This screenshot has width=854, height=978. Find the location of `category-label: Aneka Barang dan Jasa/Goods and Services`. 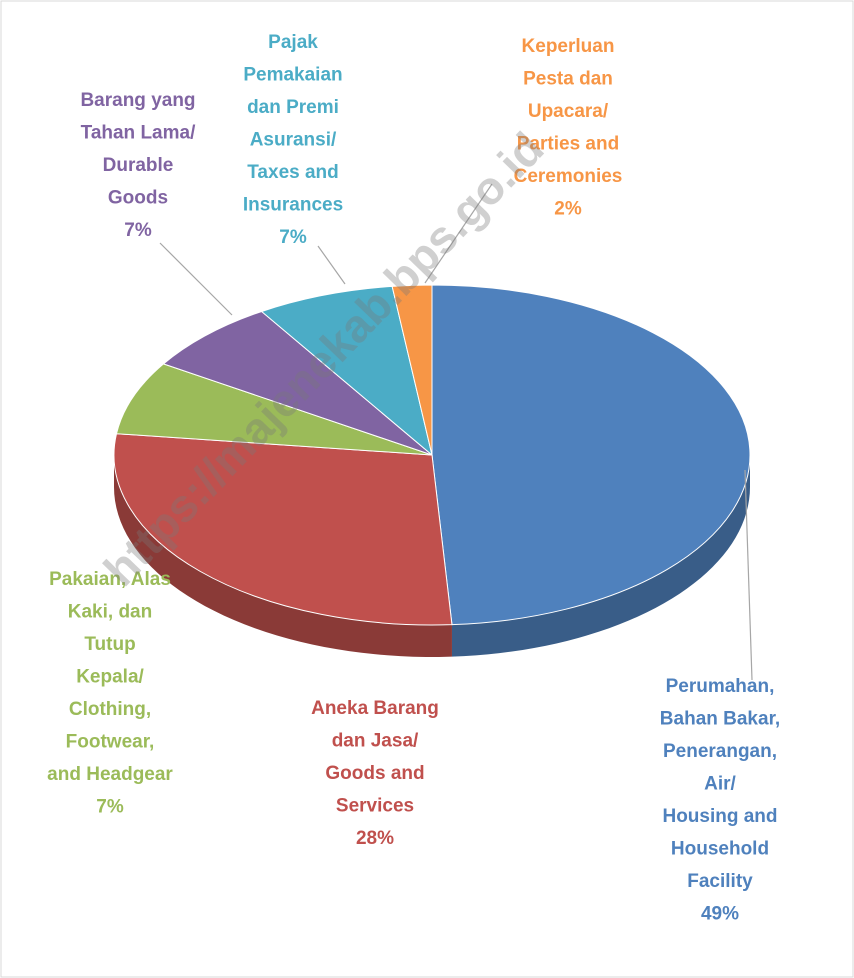

category-label: Aneka Barang dan Jasa/Goods and Services is located at coordinates (375, 757).